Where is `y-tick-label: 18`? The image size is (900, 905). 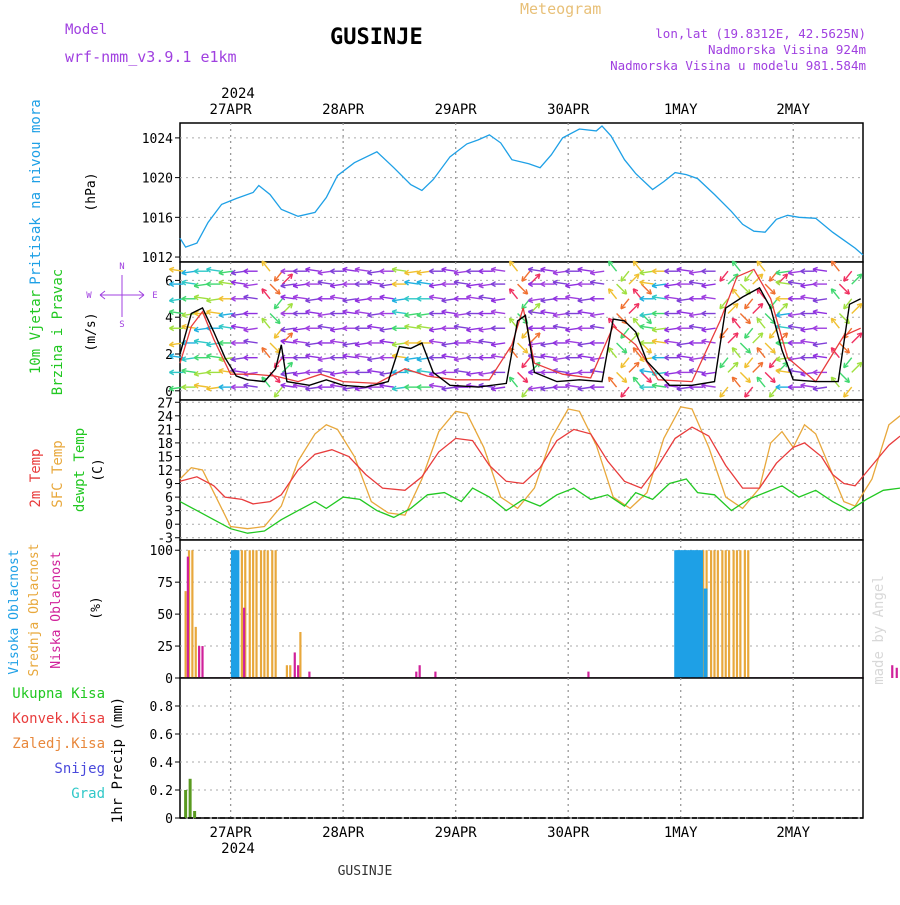 y-tick-label: 18 is located at coordinates (165, 444).